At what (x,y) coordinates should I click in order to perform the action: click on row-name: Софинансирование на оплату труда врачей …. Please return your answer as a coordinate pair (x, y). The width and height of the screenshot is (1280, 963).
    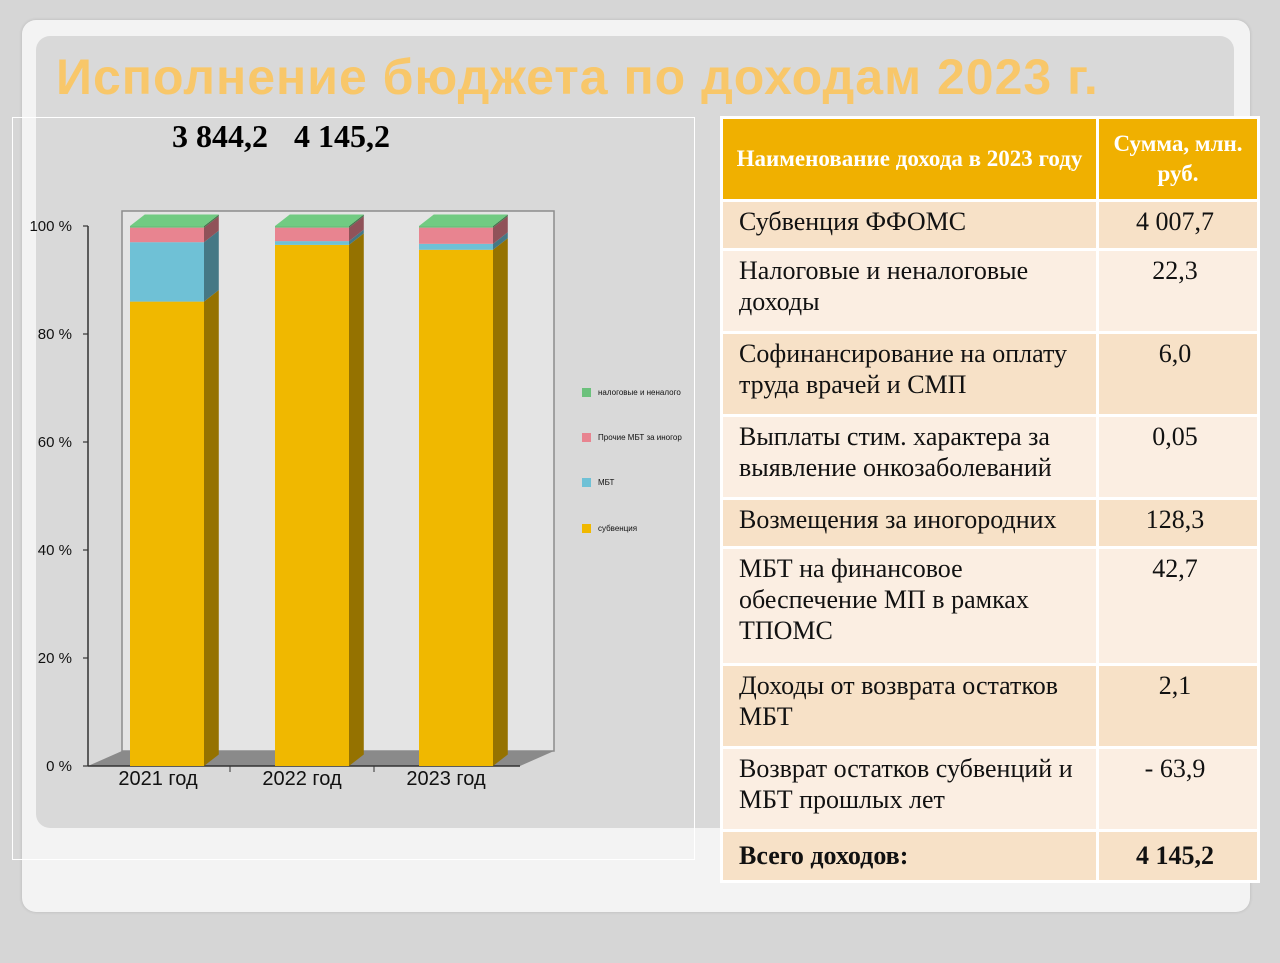
    Looking at the image, I should click on (909, 374).